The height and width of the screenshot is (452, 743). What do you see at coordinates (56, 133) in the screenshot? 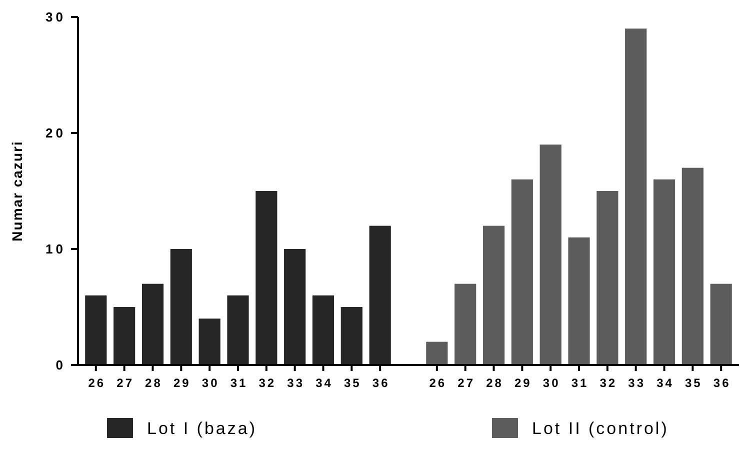
I see `y-tick-label: 20` at bounding box center [56, 133].